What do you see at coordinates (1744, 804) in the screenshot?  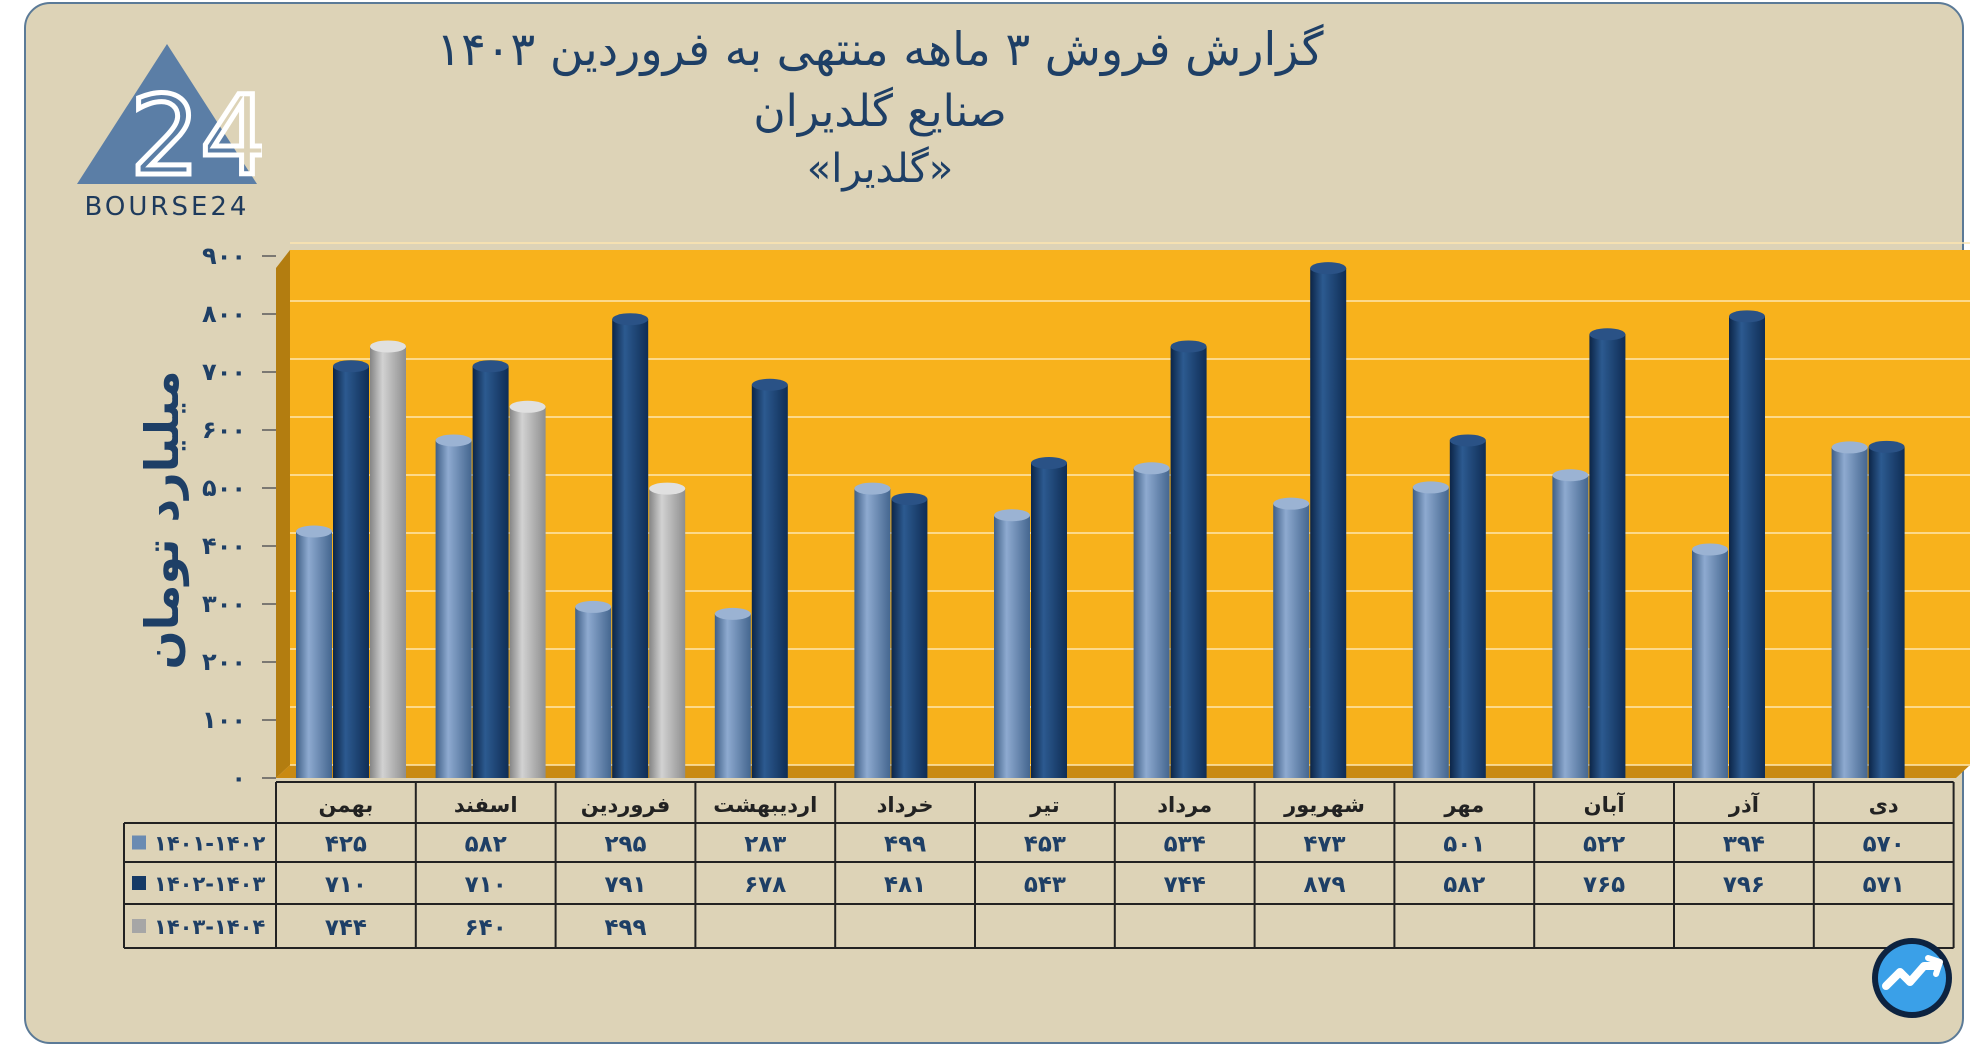 I see `category-label: آذر` at bounding box center [1744, 804].